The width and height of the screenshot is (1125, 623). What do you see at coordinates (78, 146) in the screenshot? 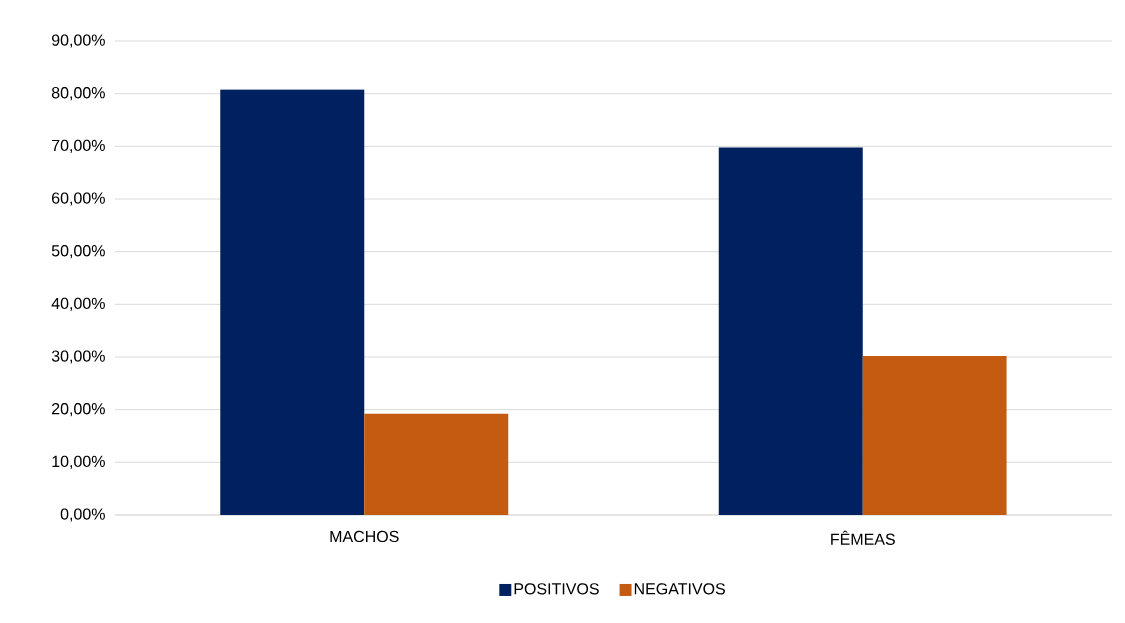
I see `y-tick-label: 70,00%` at bounding box center [78, 146].